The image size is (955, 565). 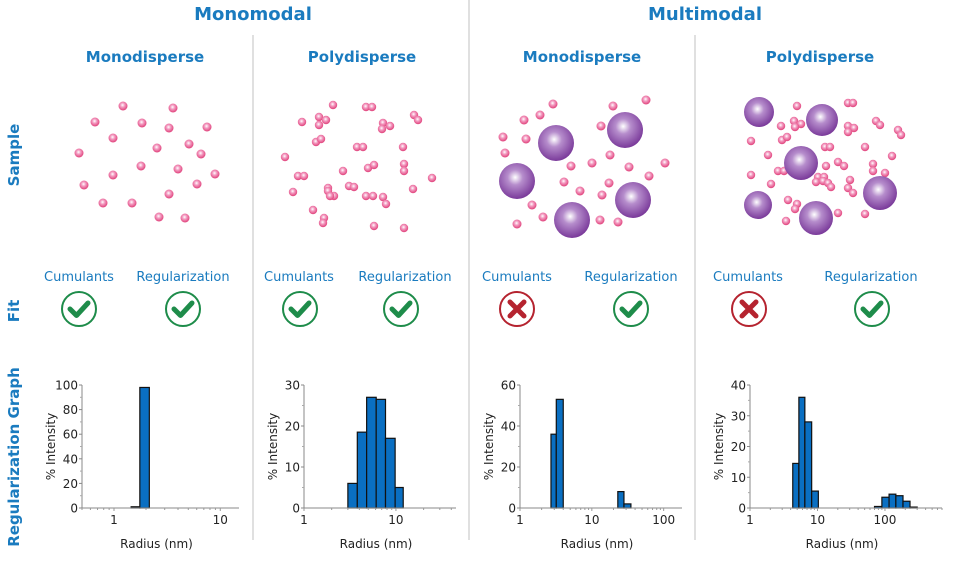 I want to click on chart-monomodal-polydisperse: 0 10 20 30 1 10 Radius (nm) % Intensity, so click(x=361, y=465).